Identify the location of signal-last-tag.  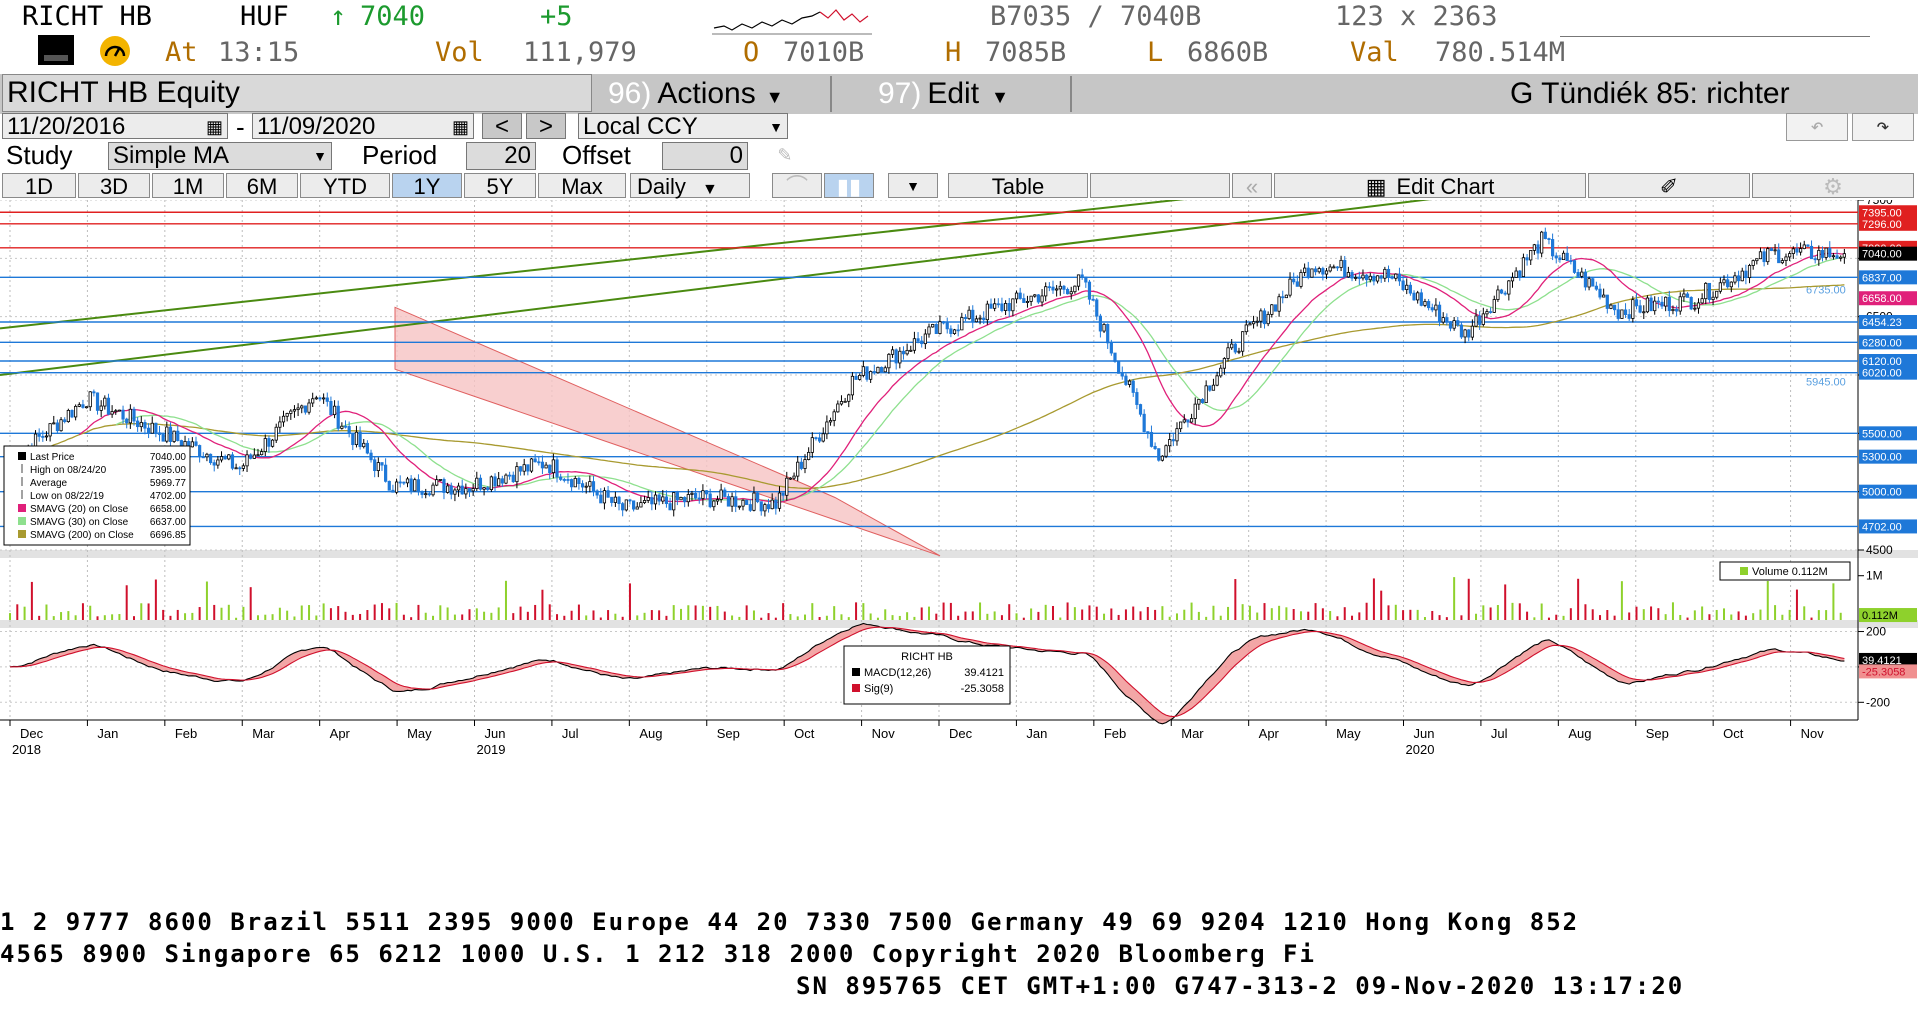
(1888, 671).